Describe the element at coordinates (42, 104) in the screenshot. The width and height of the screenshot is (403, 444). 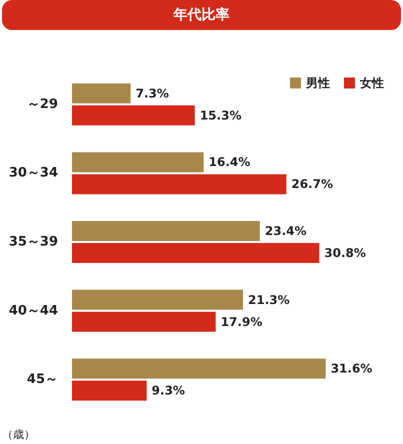
I see `y-tick-label: ～29` at that location.